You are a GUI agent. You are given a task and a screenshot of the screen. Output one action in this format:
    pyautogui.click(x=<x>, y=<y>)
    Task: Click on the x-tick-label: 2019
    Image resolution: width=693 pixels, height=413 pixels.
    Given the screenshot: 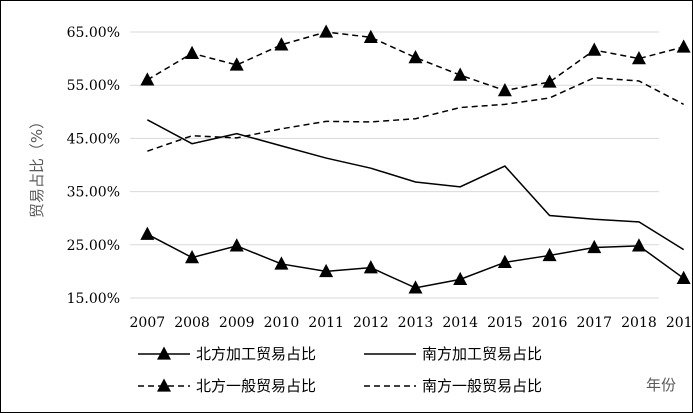 What is the action you would take?
    pyautogui.click(x=679, y=323)
    